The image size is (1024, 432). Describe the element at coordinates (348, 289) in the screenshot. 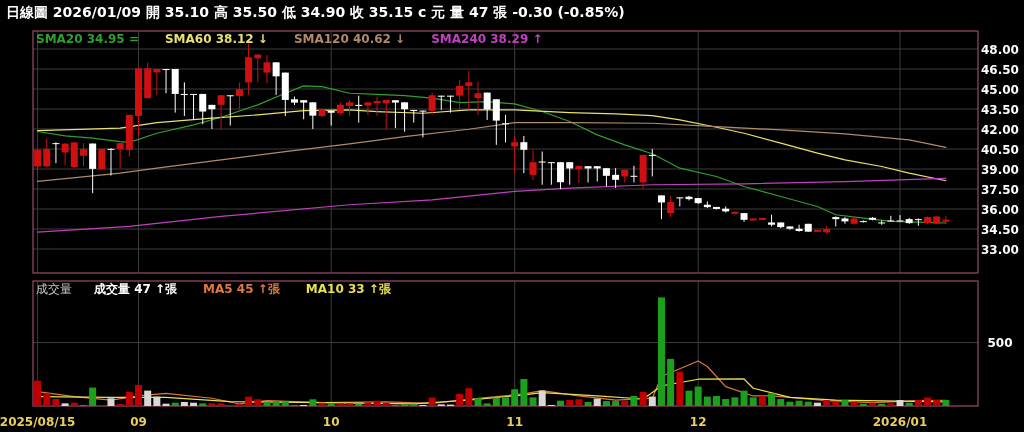

I see `text: MA10 33 ↑張` at that location.